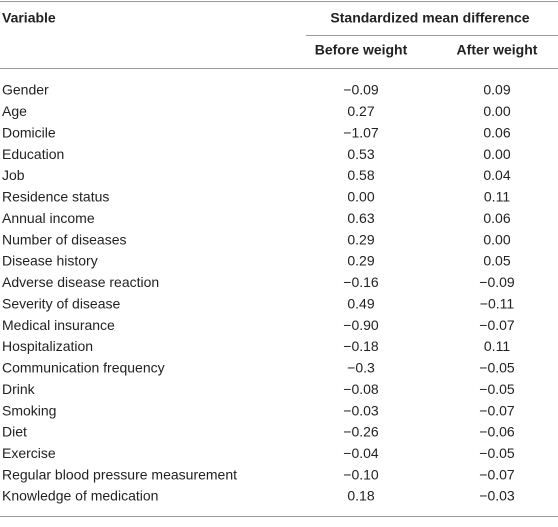 The width and height of the screenshot is (558, 527). What do you see at coordinates (48, 218) in the screenshot?
I see `variable-name: Annual income` at bounding box center [48, 218].